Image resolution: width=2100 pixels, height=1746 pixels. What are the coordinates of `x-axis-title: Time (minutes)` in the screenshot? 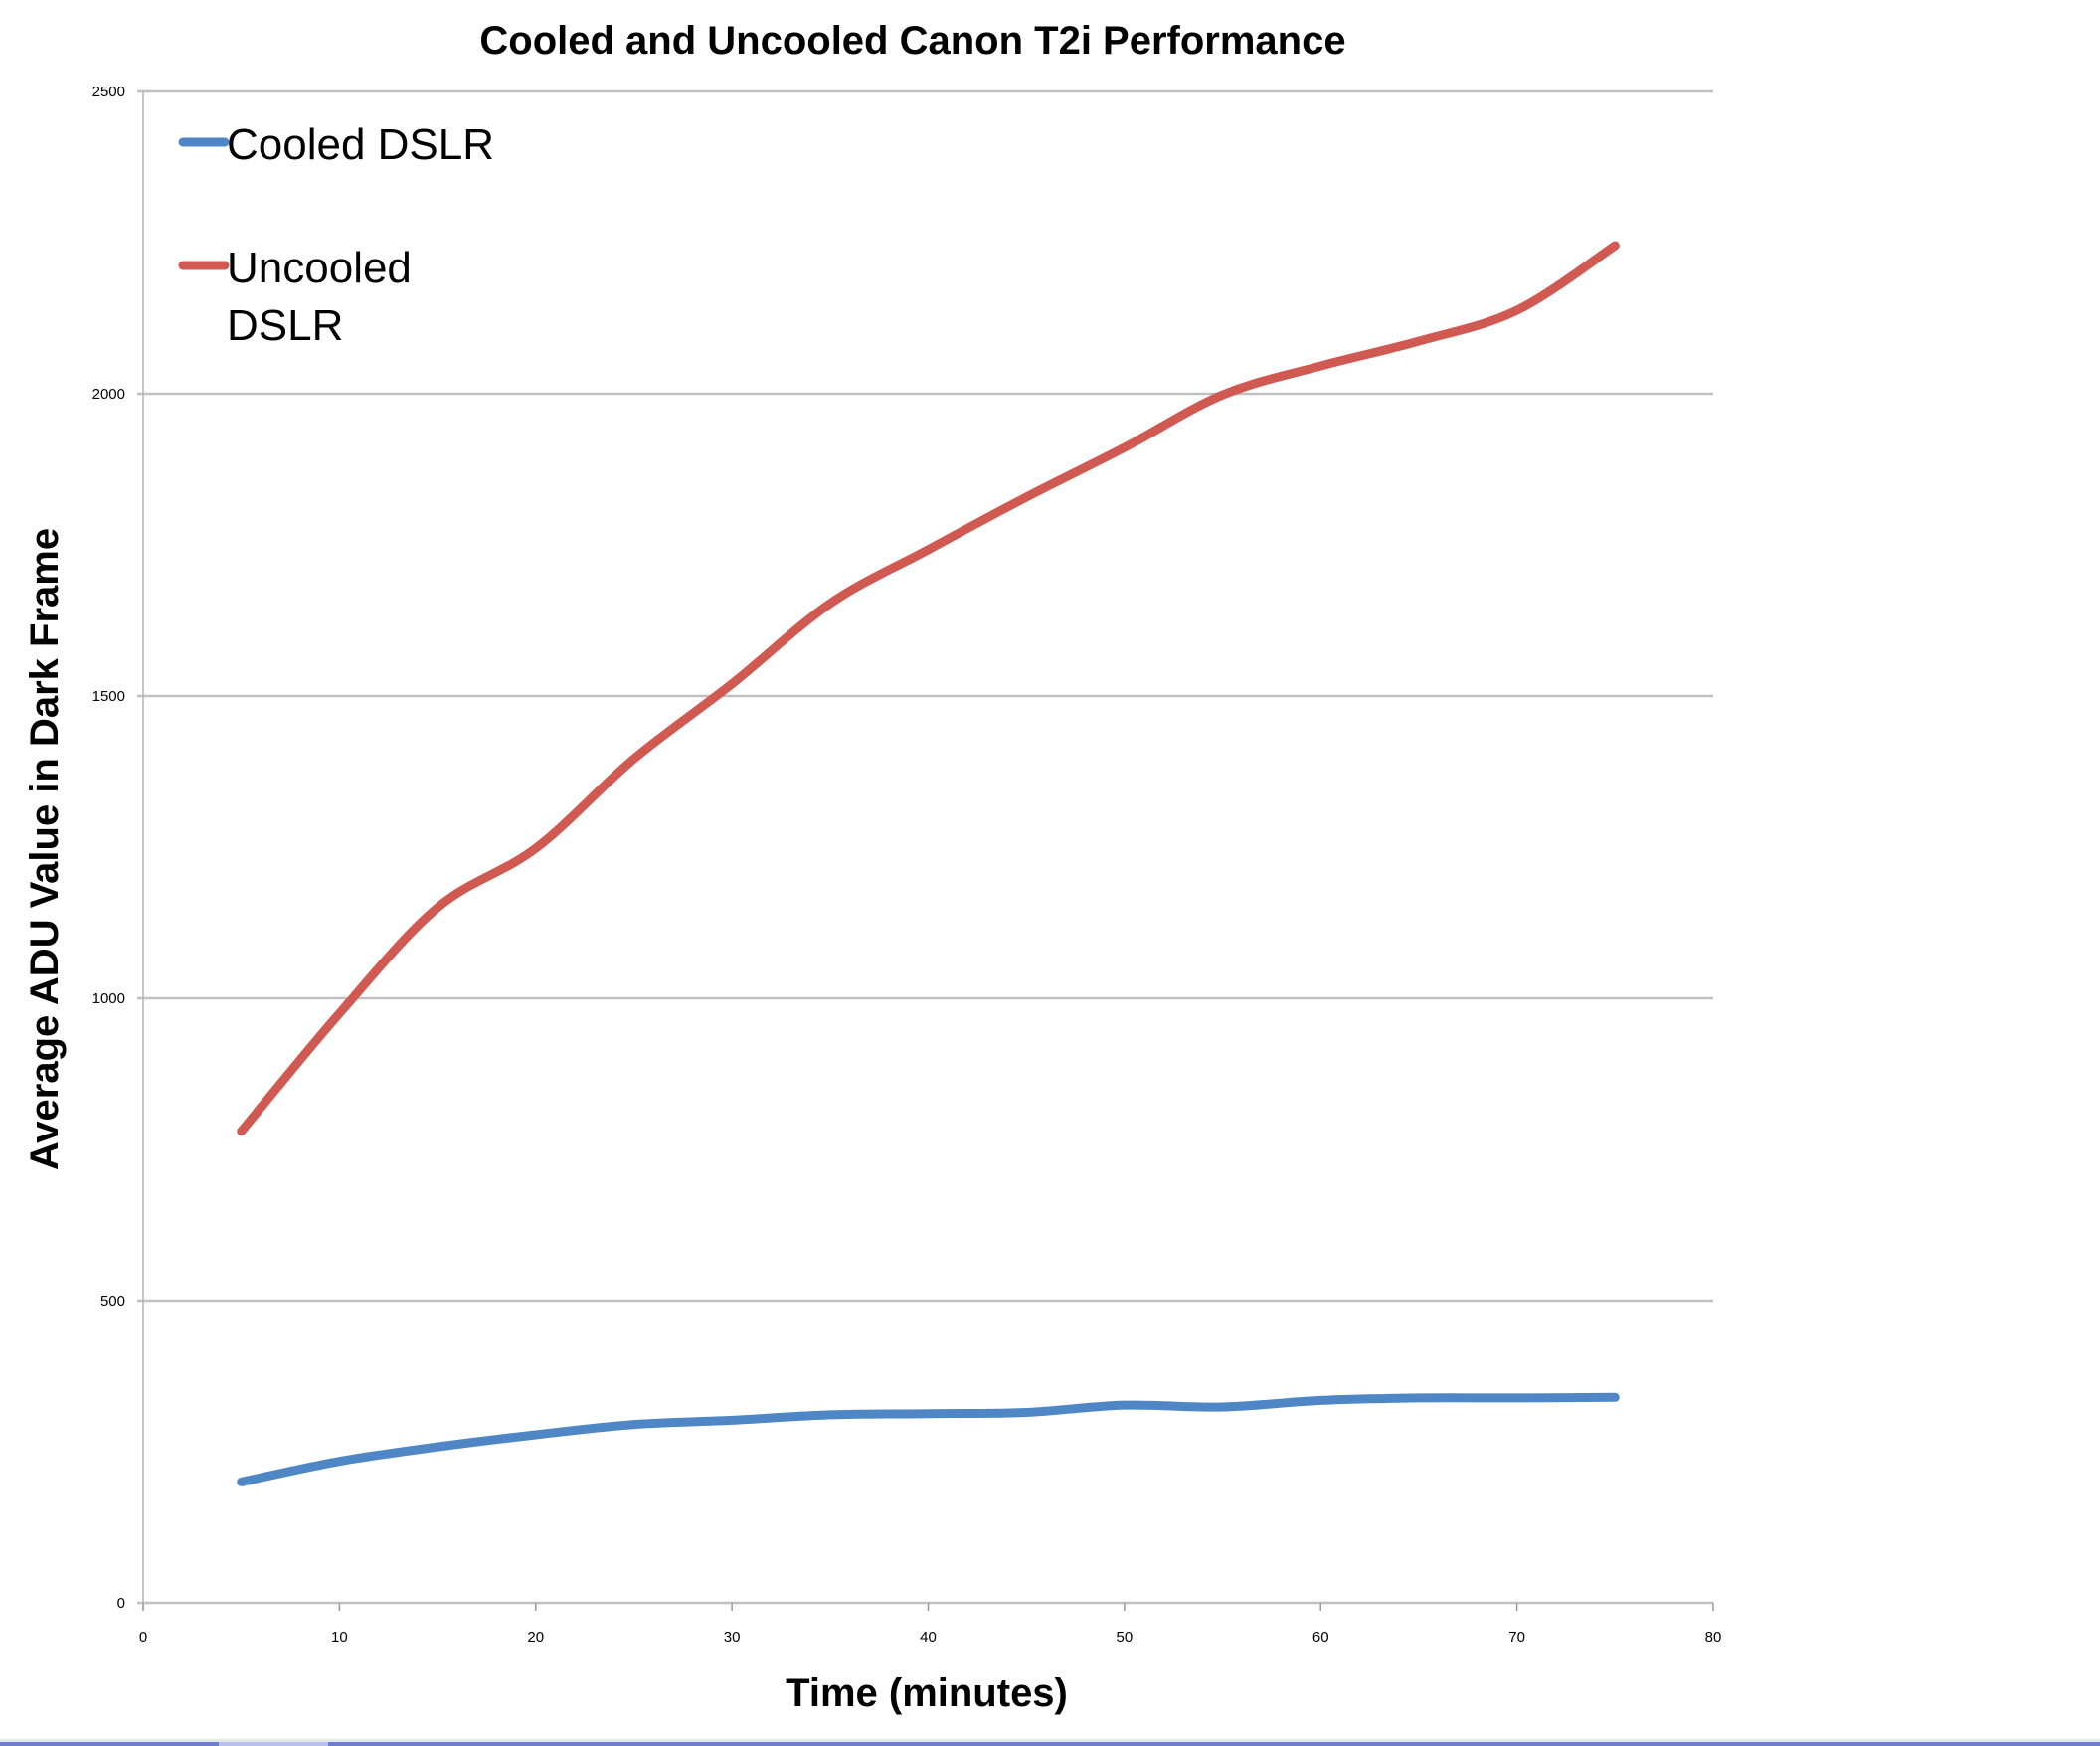 It's located at (927, 1693).